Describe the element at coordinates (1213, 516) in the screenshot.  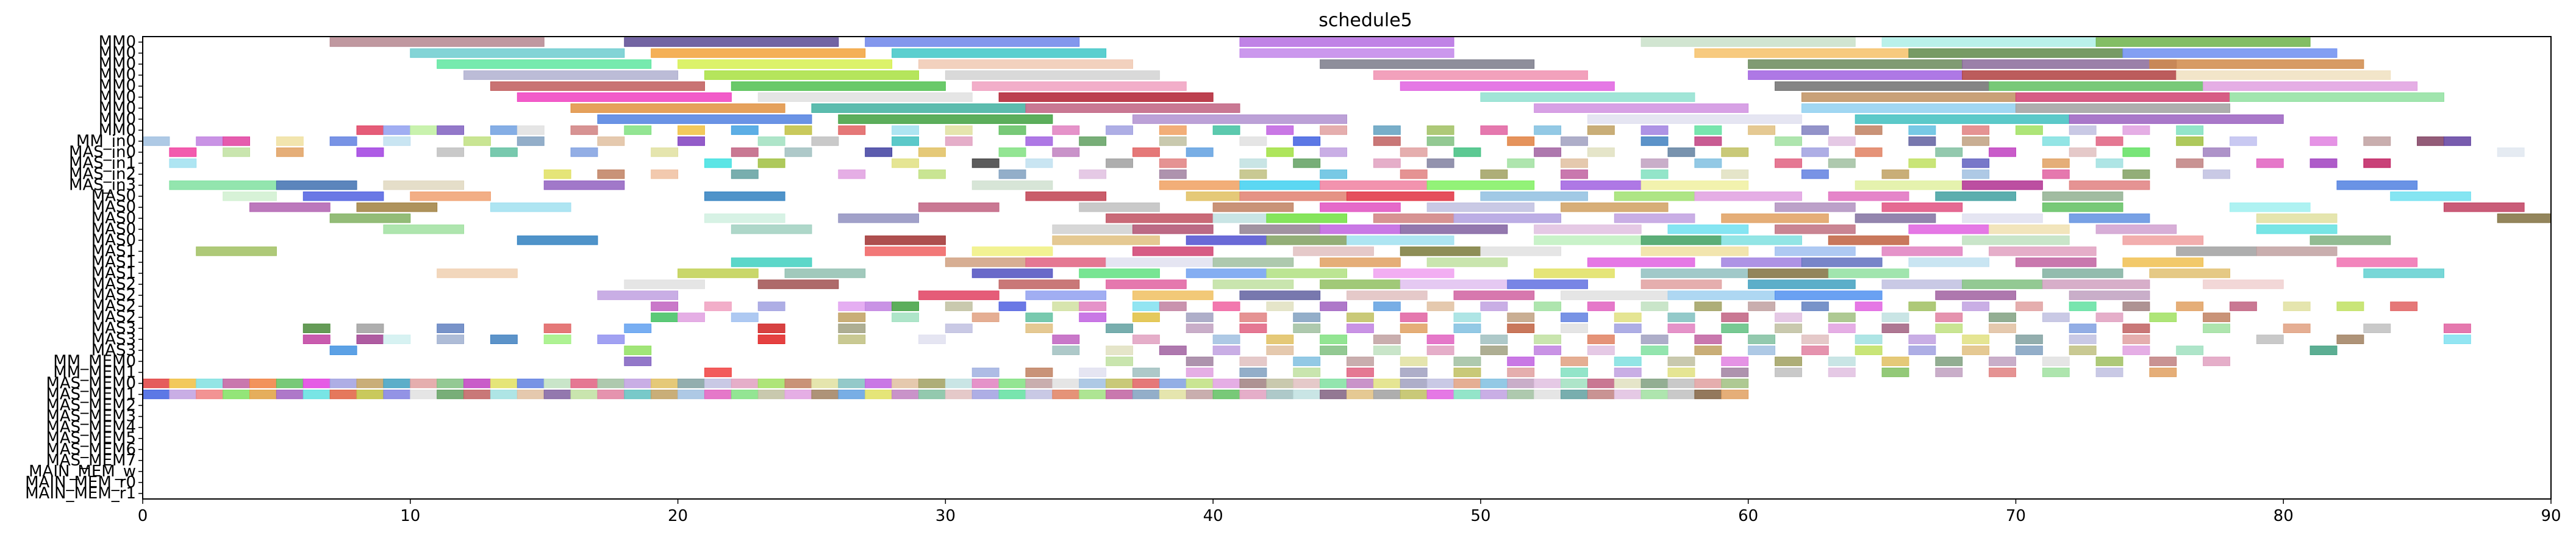
I see `x-tick-label: 40` at that location.